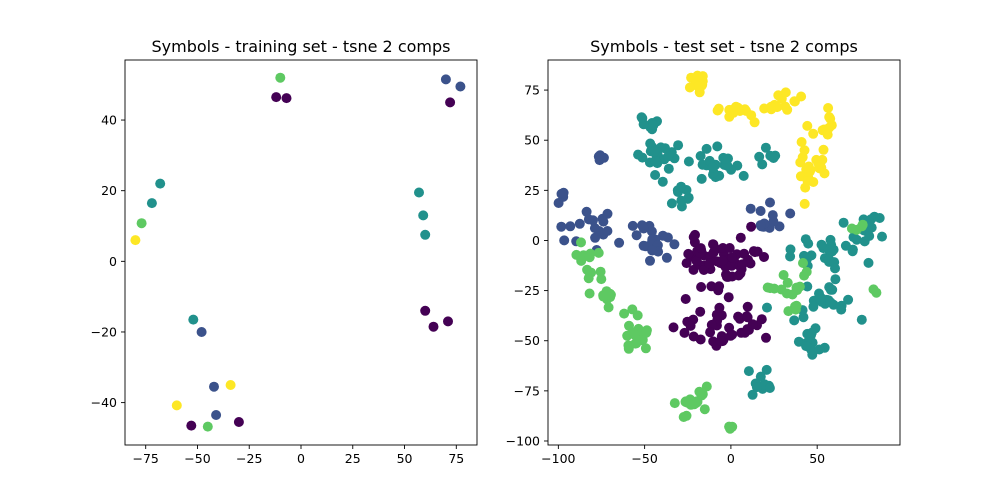 The height and width of the screenshot is (504, 1000). What do you see at coordinates (301, 46) in the screenshot?
I see `training-set-title: Symbols - training set - tsne 2 comps` at bounding box center [301, 46].